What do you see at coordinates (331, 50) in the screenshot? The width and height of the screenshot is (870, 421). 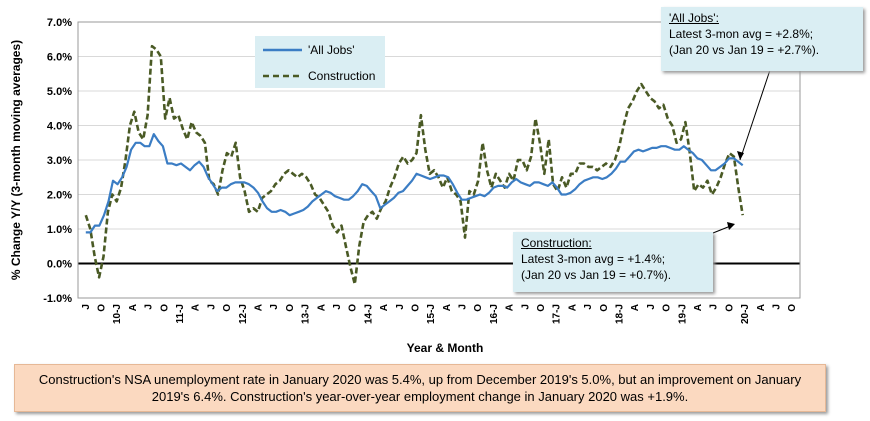 I see `legend-label-all-jobs: 'All Jobs'` at bounding box center [331, 50].